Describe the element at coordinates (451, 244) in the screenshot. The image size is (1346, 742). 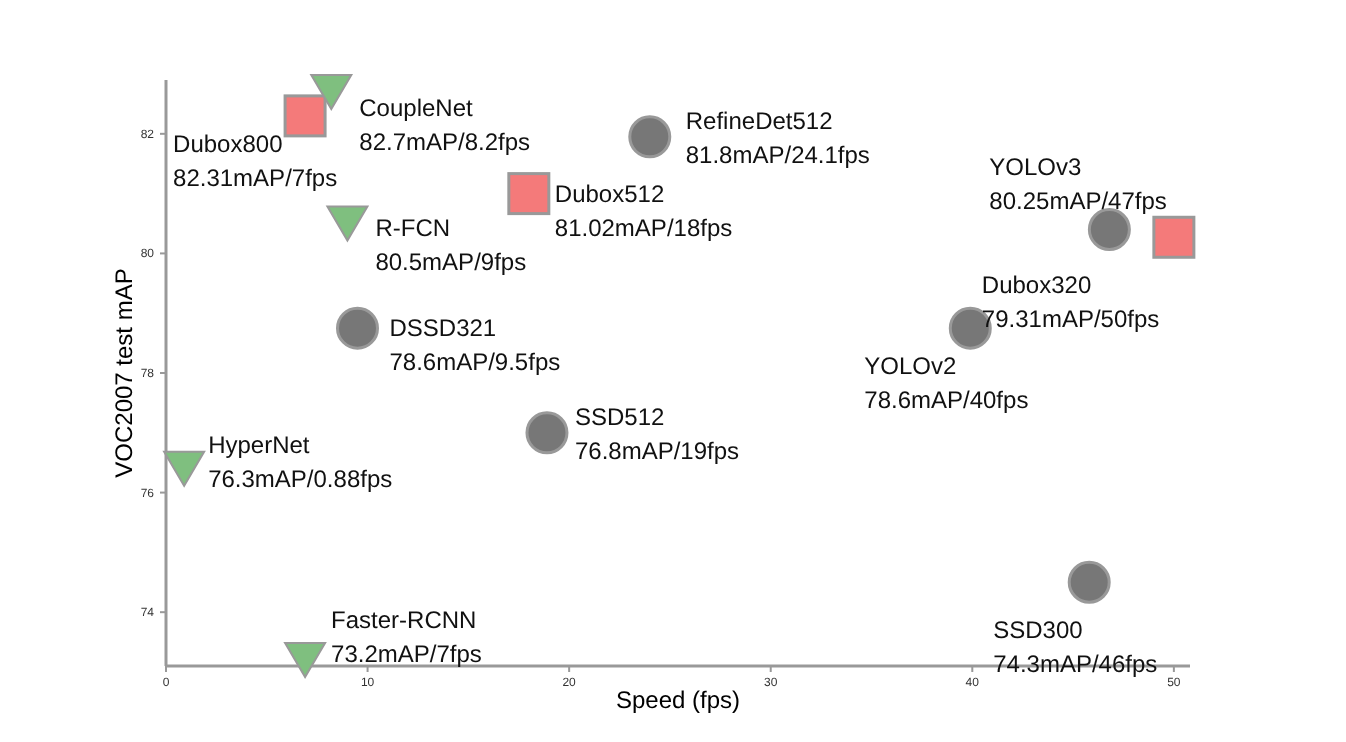
I see `annotation: R-FCN 80.5mAP/9fps` at that location.